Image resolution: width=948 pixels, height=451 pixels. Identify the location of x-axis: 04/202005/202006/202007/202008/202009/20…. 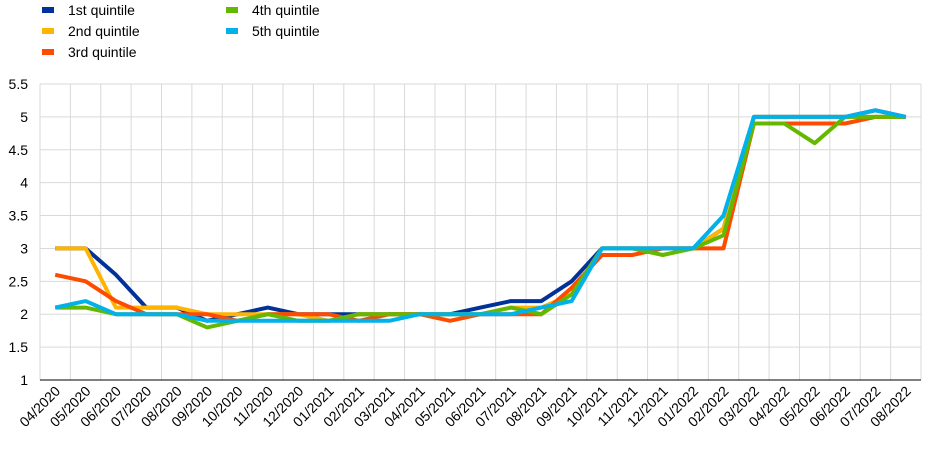
(465, 406).